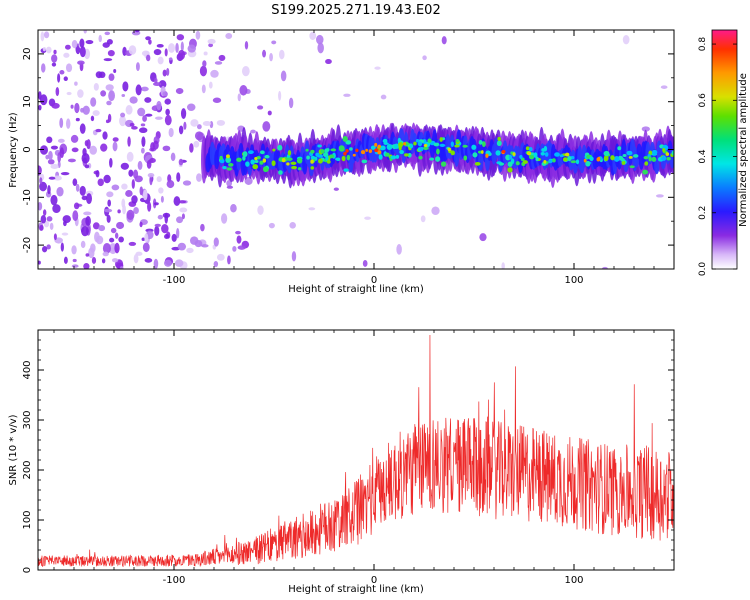 The image size is (750, 600). What do you see at coordinates (27, 149) in the screenshot?
I see `spectrogram-y-tick-label: 0` at bounding box center [27, 149].